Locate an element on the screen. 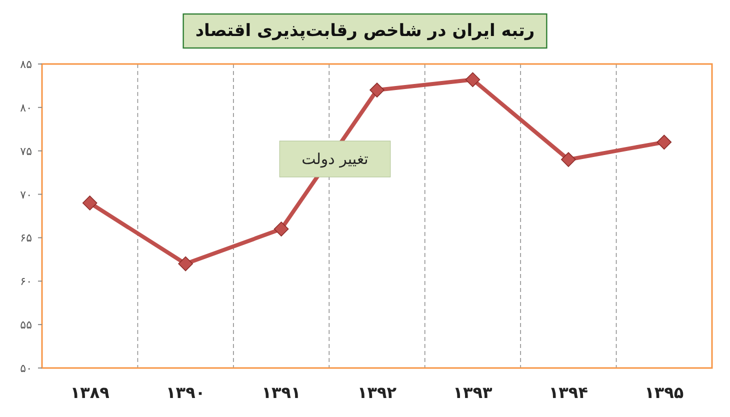  annotation: تغییر دولت is located at coordinates (335, 159).